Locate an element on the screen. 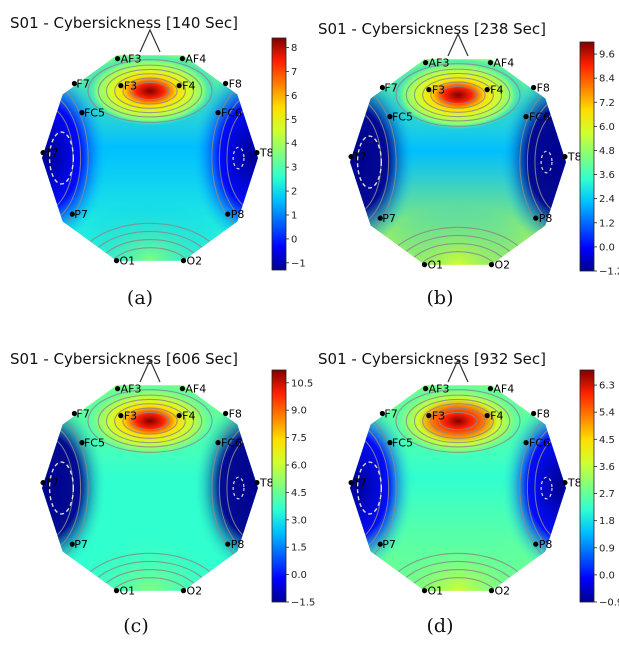  colorbar is located at coordinates (279, 486).